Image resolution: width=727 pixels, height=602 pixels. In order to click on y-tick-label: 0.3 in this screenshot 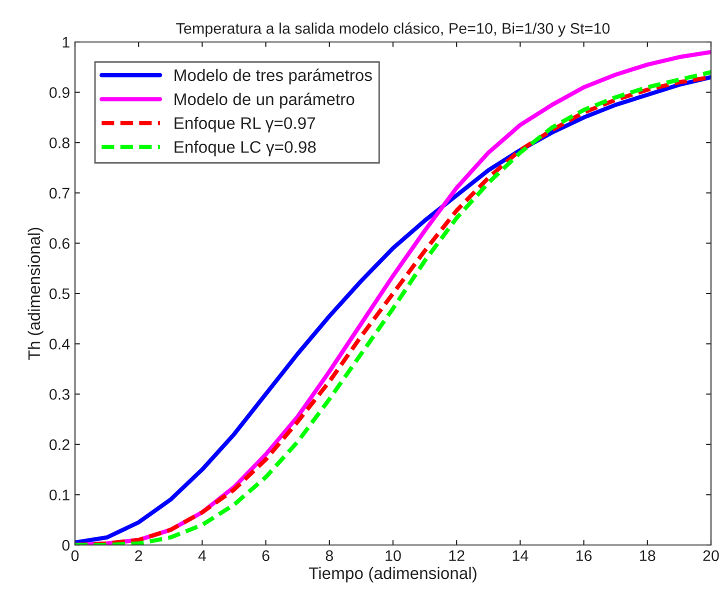, I will do `click(60, 394)`.